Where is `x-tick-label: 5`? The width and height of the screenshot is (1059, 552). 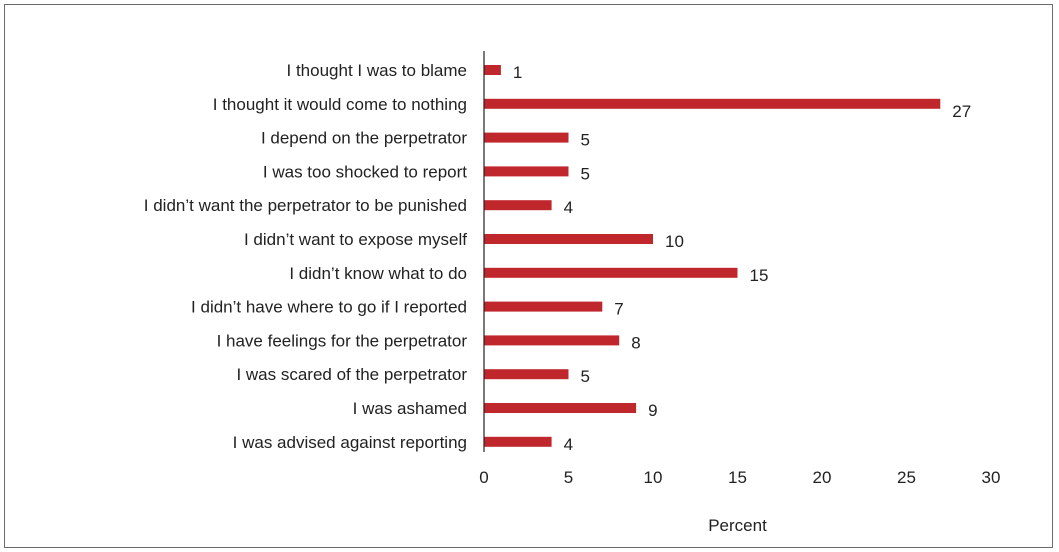 x-tick-label: 5 is located at coordinates (568, 477).